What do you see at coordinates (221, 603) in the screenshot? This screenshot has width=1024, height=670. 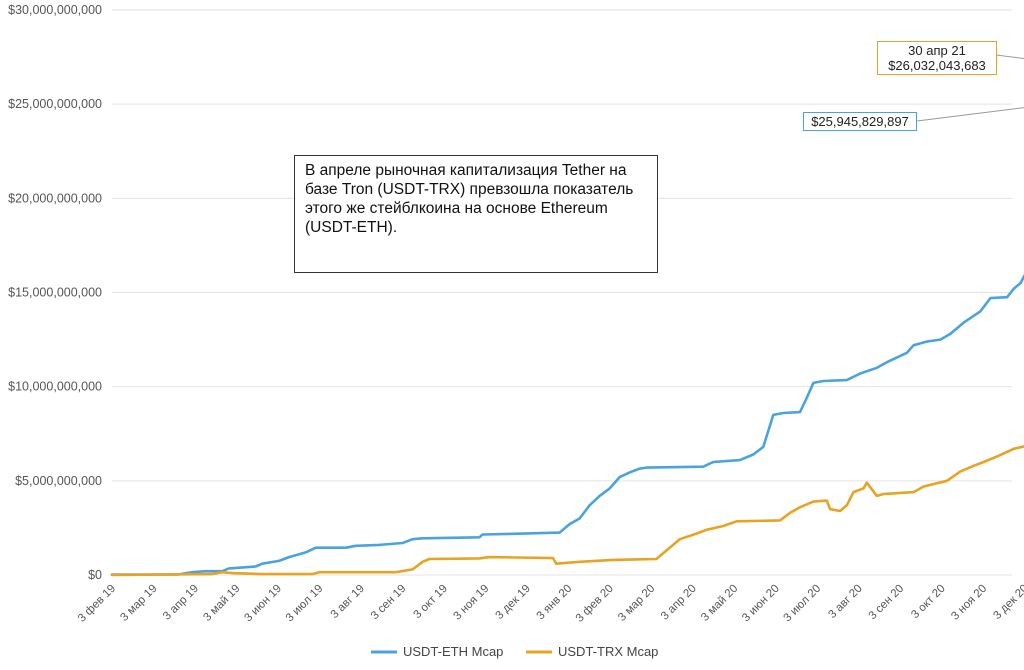 I see `x-tick-label: 3 май 19` at bounding box center [221, 603].